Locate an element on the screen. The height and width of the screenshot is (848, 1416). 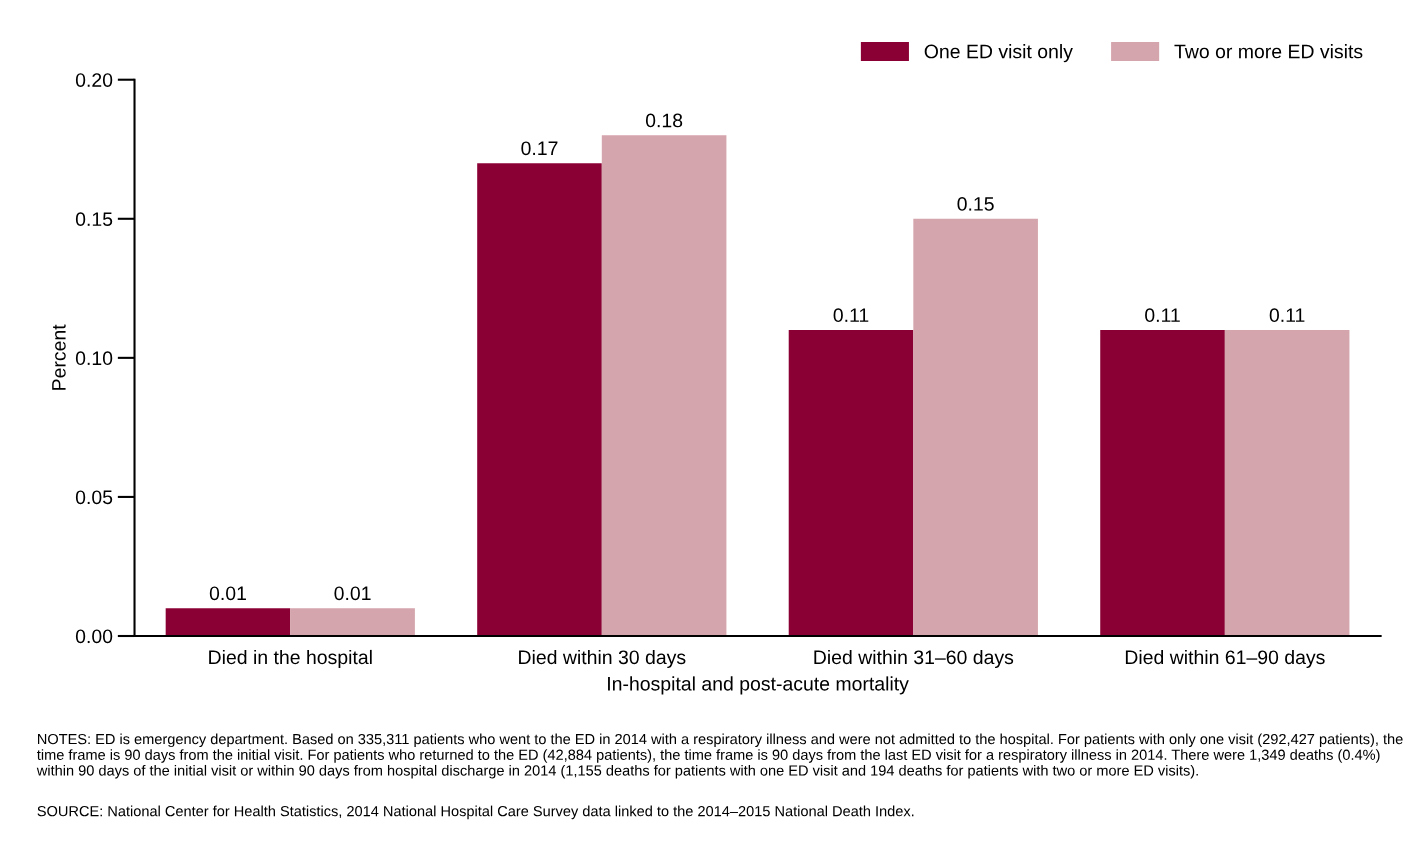
y-tick-label: 0.00 is located at coordinates (94, 636).